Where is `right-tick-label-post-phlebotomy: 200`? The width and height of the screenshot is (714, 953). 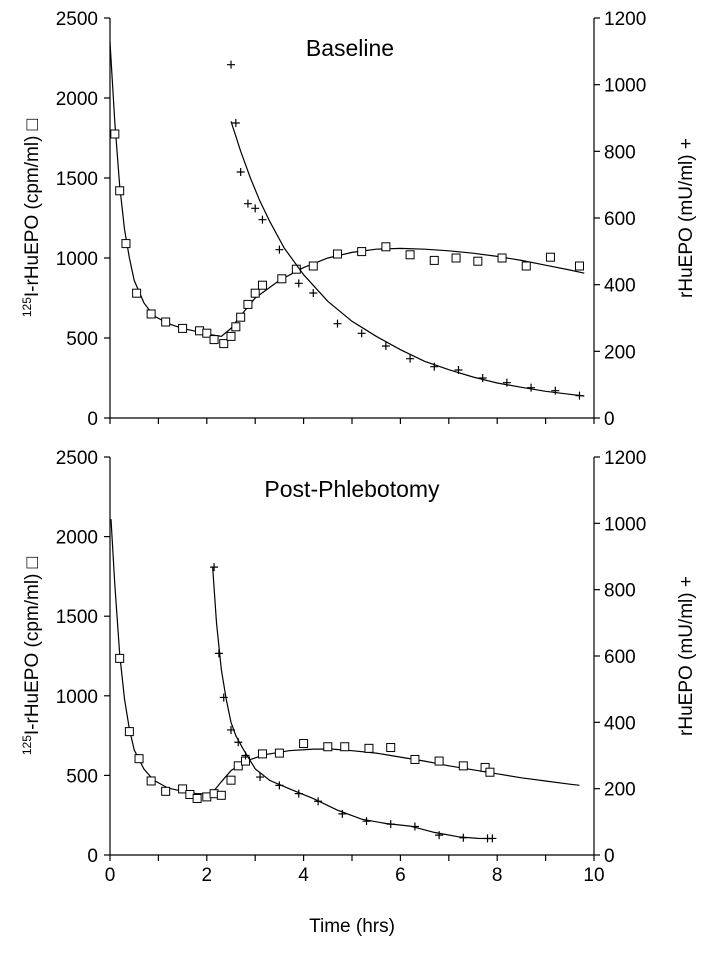 right-tick-label-post-phlebotomy: 200 is located at coordinates (620, 790).